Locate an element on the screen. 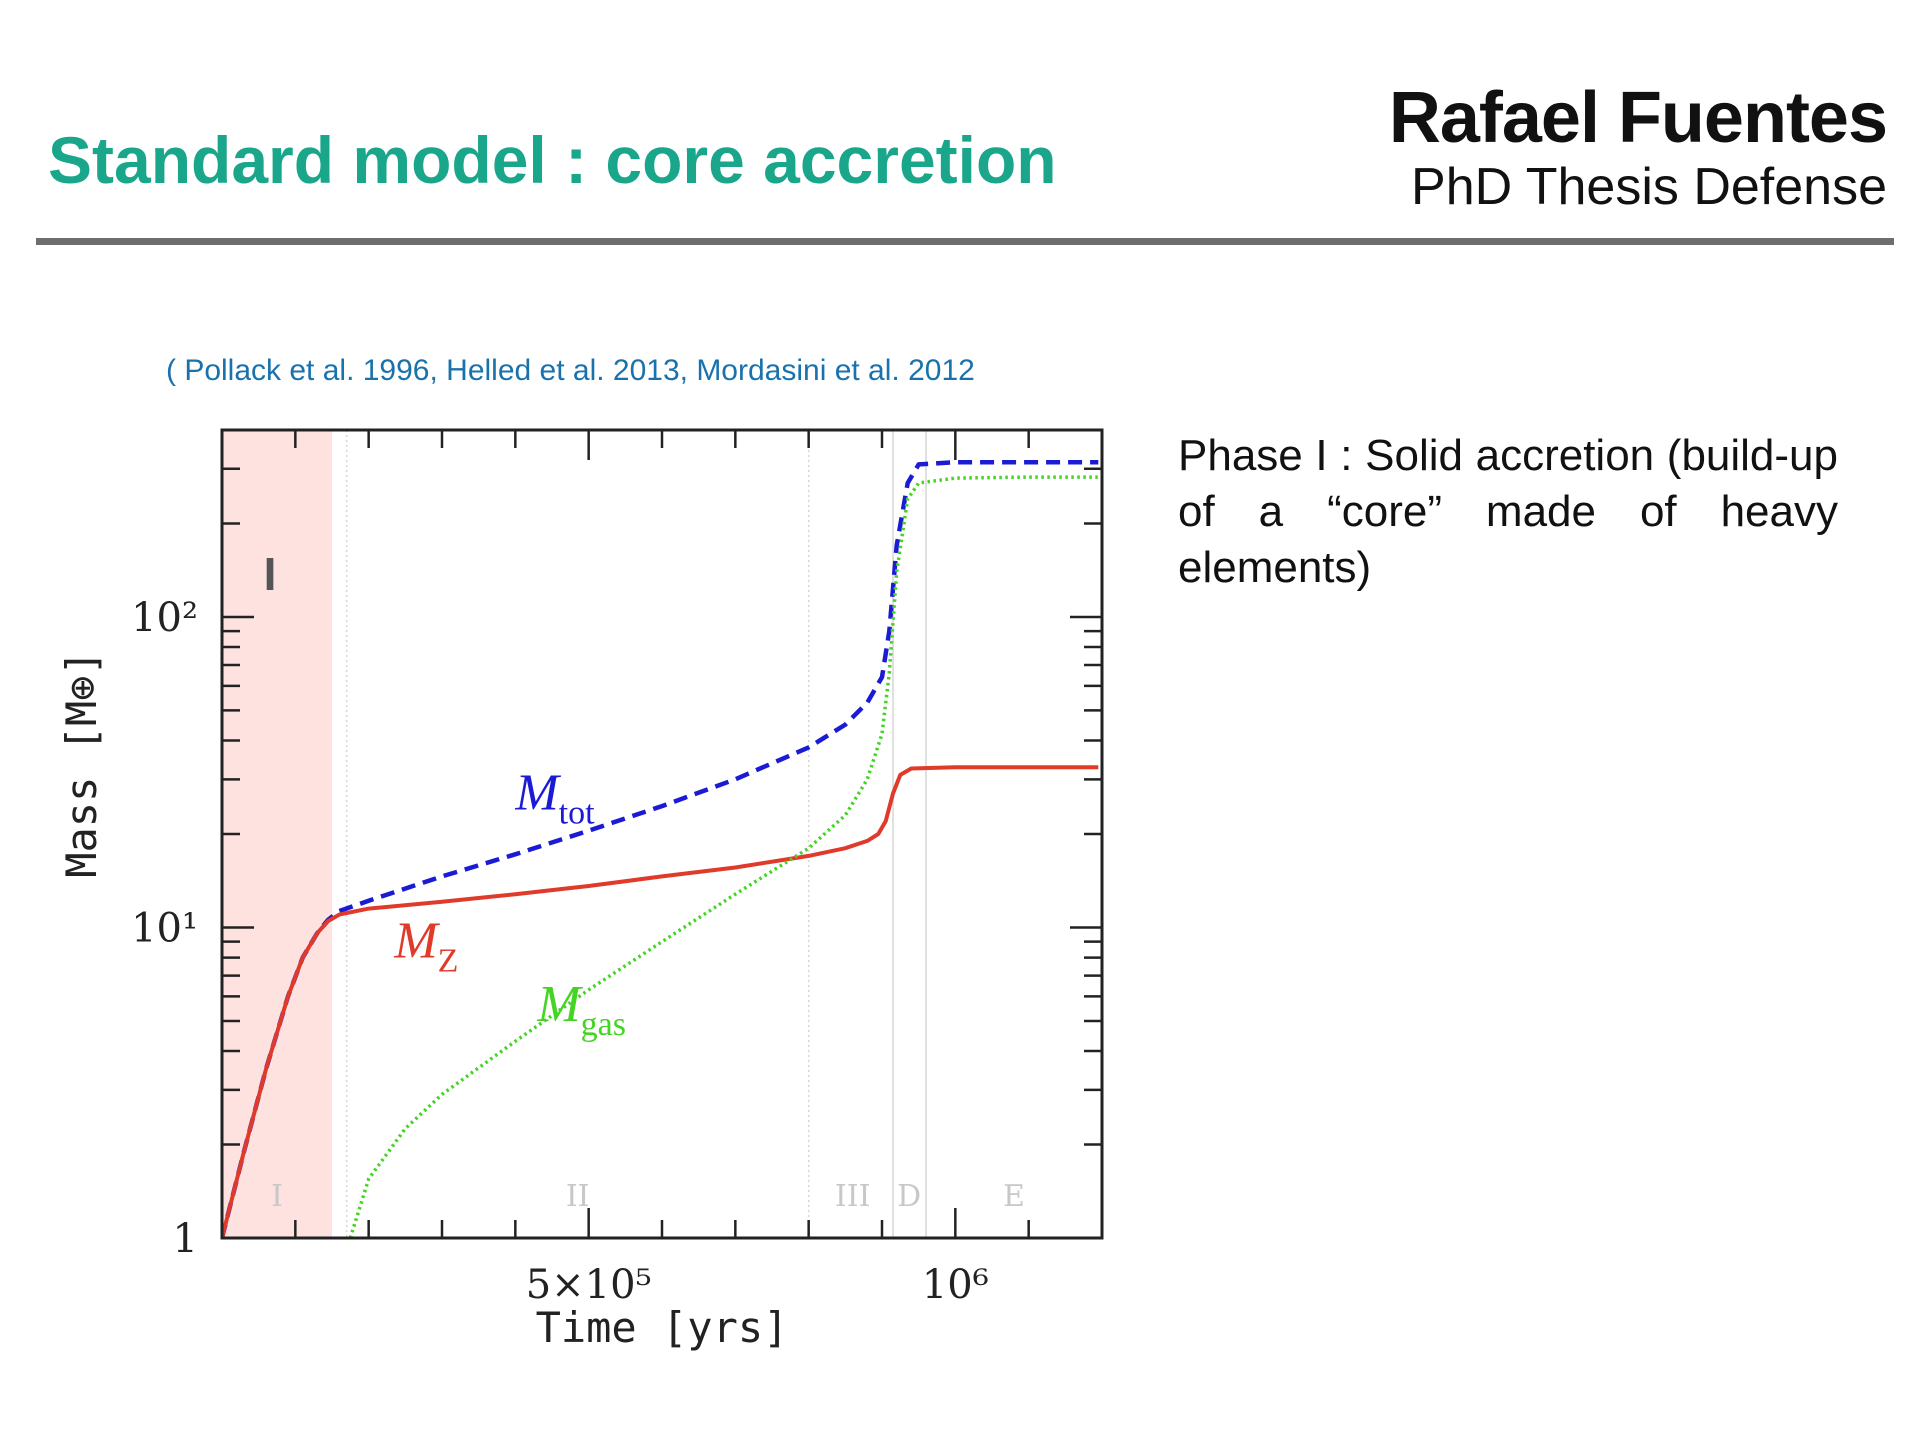  slide-title: Standard model : core accretion is located at coordinates (552, 160).